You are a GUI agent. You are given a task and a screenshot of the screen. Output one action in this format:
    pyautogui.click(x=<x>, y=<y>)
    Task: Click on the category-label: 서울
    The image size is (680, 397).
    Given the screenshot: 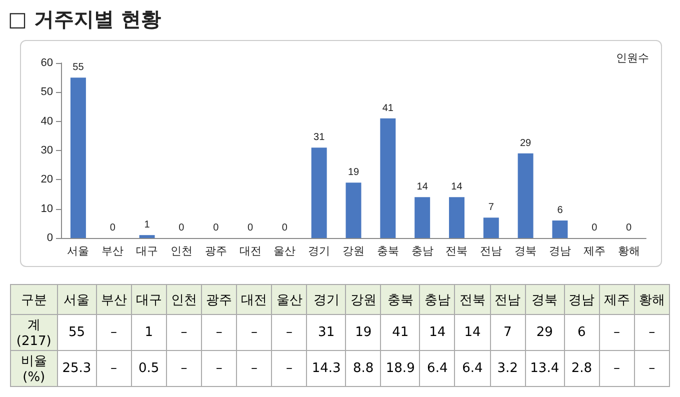 What is the action you would take?
    pyautogui.click(x=76, y=299)
    